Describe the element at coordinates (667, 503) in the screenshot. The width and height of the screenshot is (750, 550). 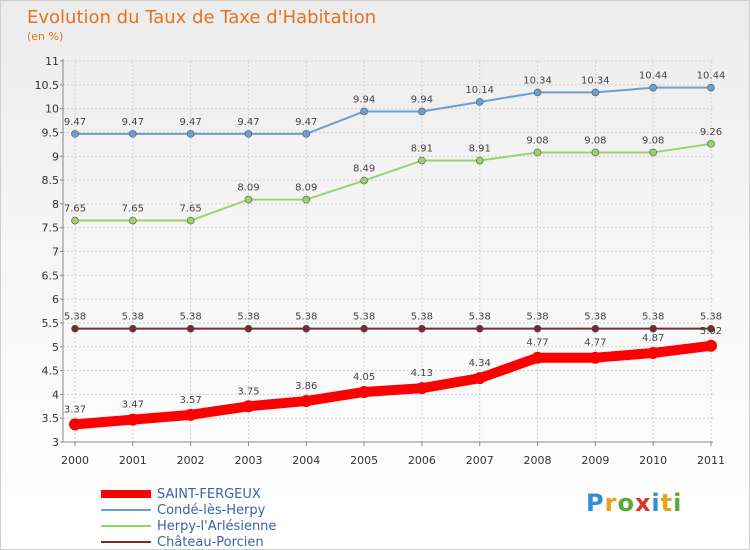
I see `logo-letter: t` at that location.